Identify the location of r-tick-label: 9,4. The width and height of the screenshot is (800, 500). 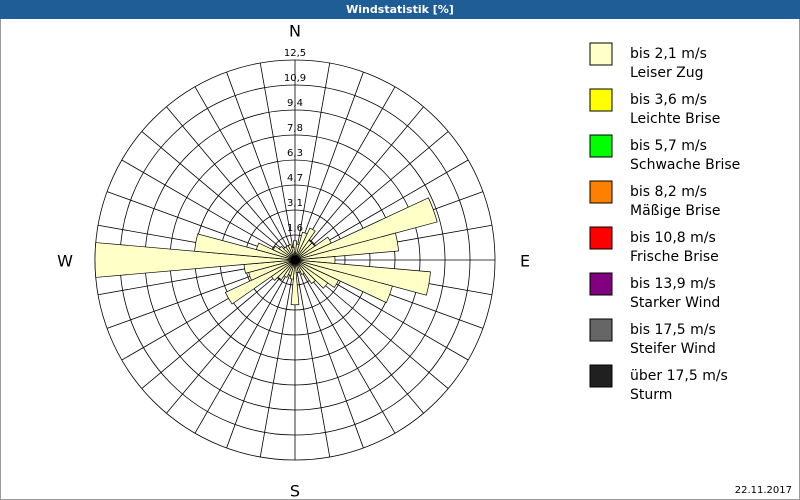
(295, 103).